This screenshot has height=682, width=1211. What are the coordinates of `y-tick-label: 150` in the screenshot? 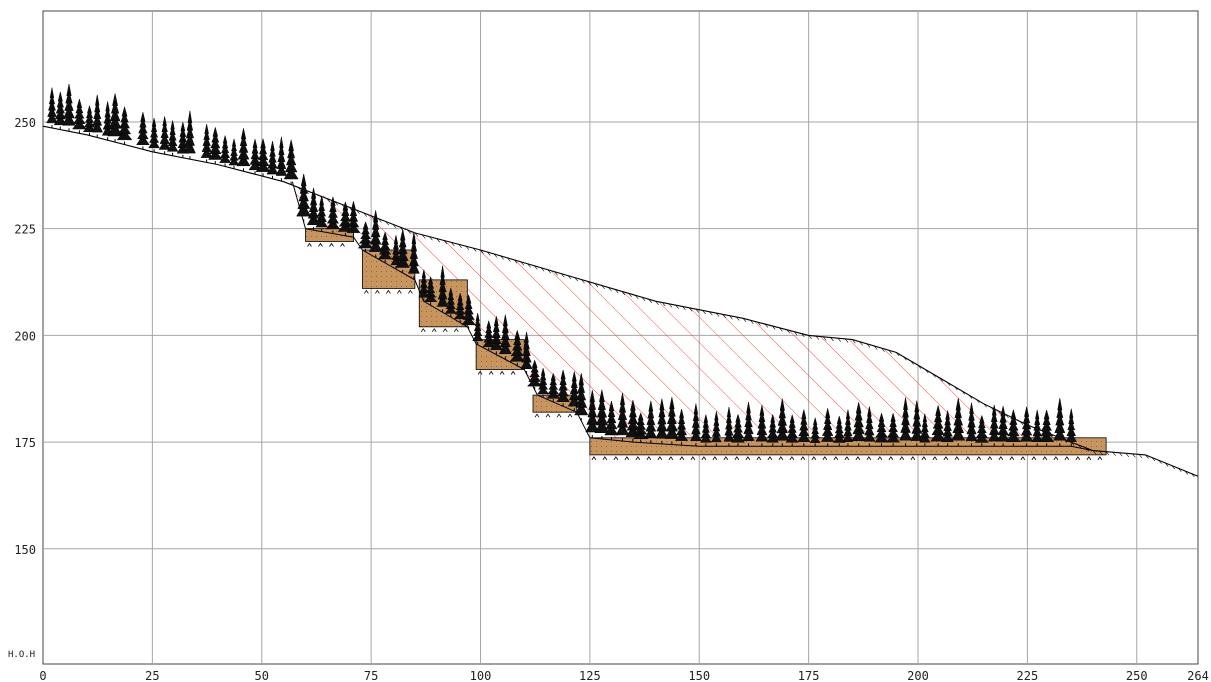 It's located at (25, 550).